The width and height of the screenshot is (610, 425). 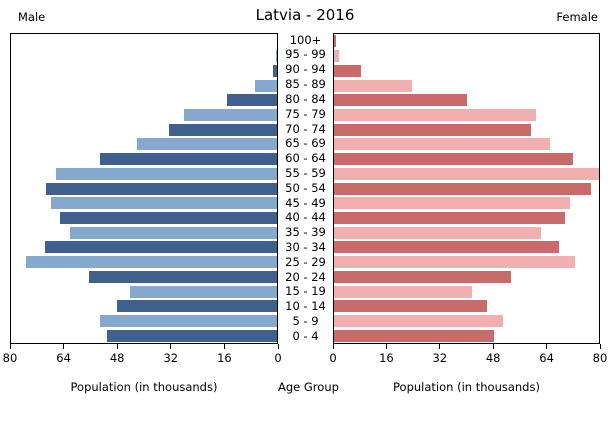 What do you see at coordinates (32, 17) in the screenshot?
I see `male-side-label: Male` at bounding box center [32, 17].